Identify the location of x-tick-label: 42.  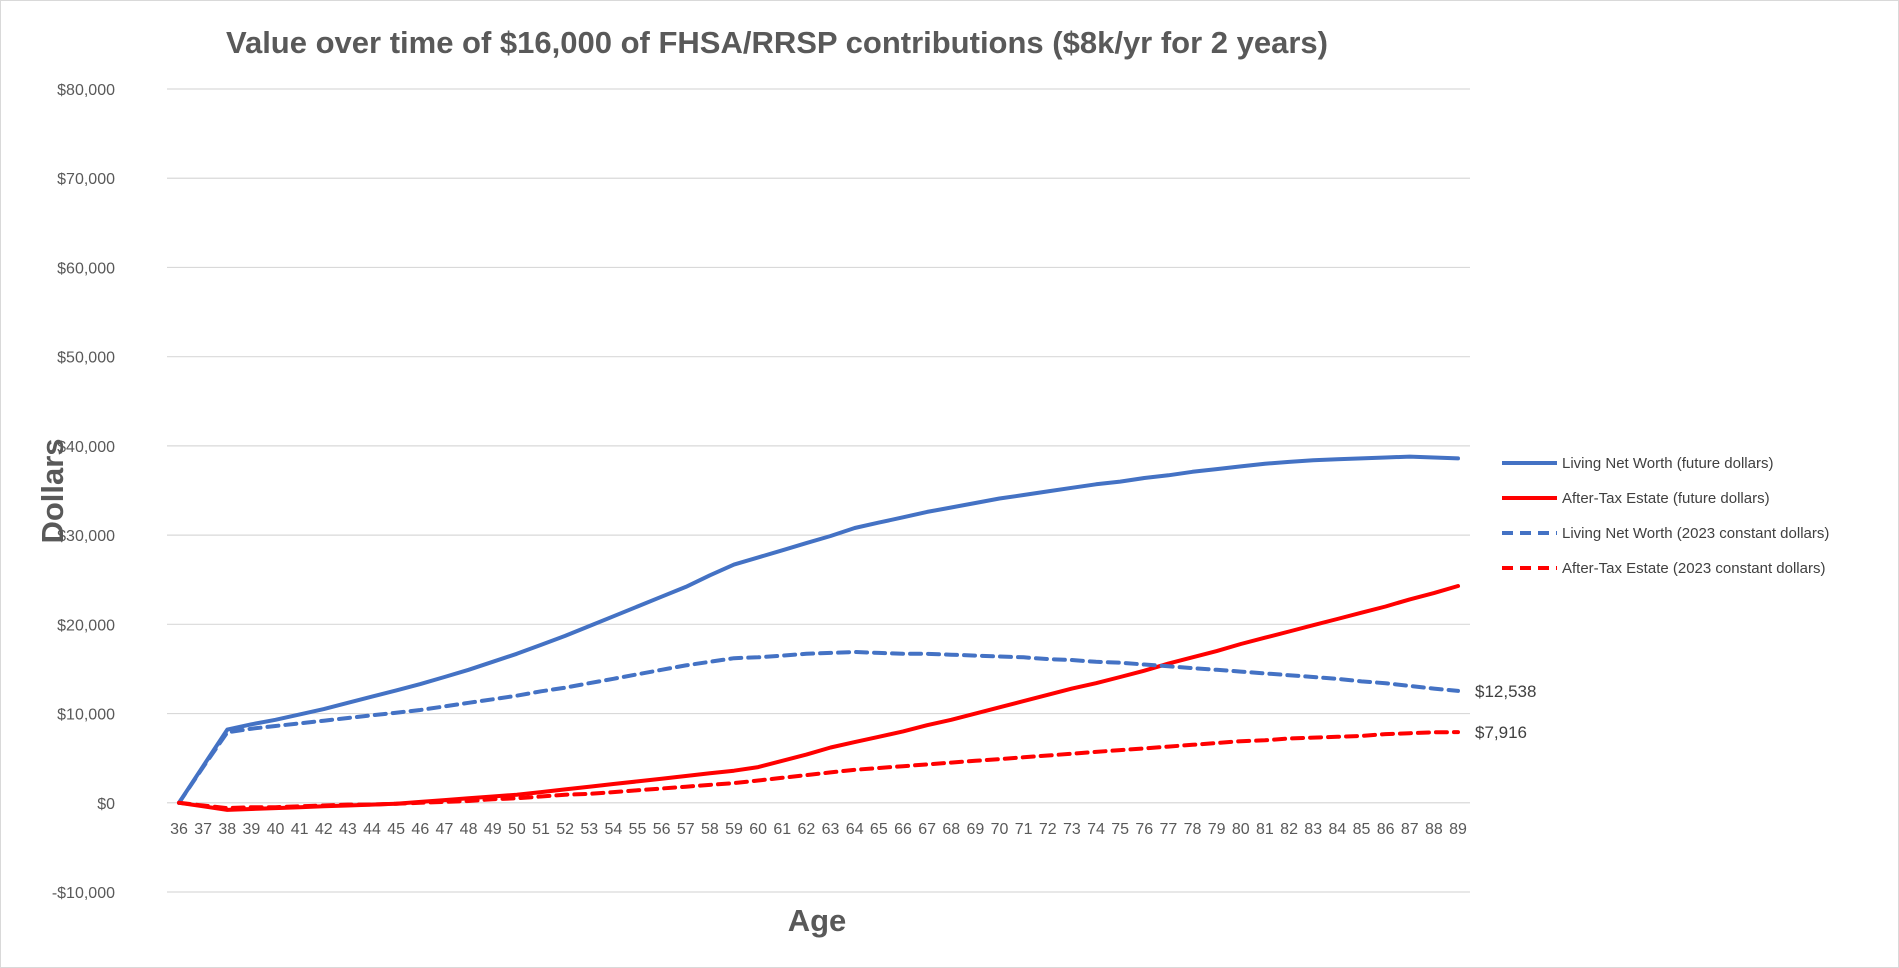
(324, 829).